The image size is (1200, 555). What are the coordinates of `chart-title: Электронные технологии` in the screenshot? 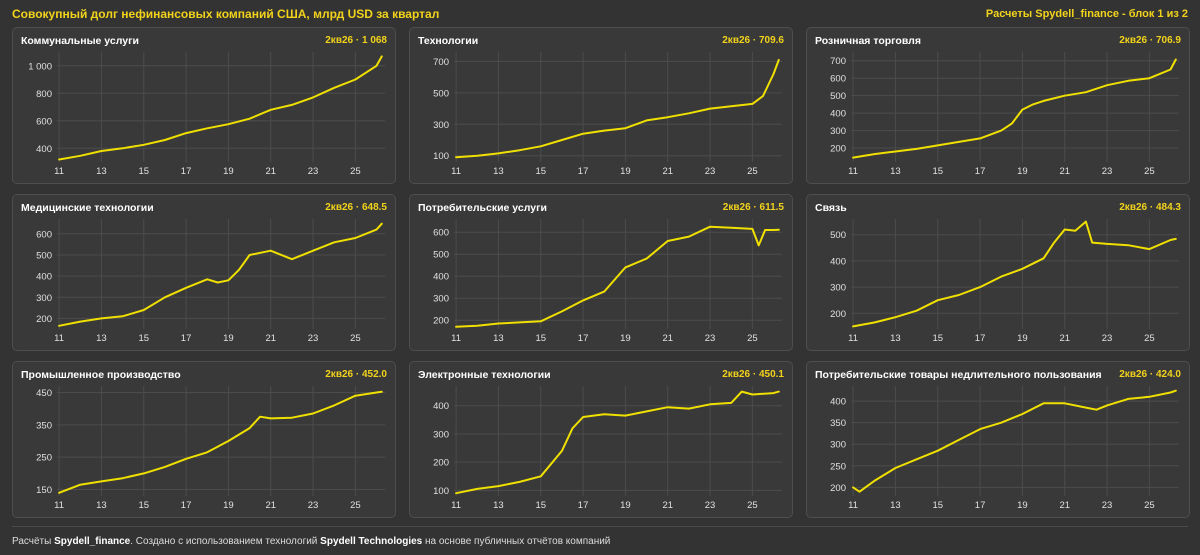 It's located at (484, 375).